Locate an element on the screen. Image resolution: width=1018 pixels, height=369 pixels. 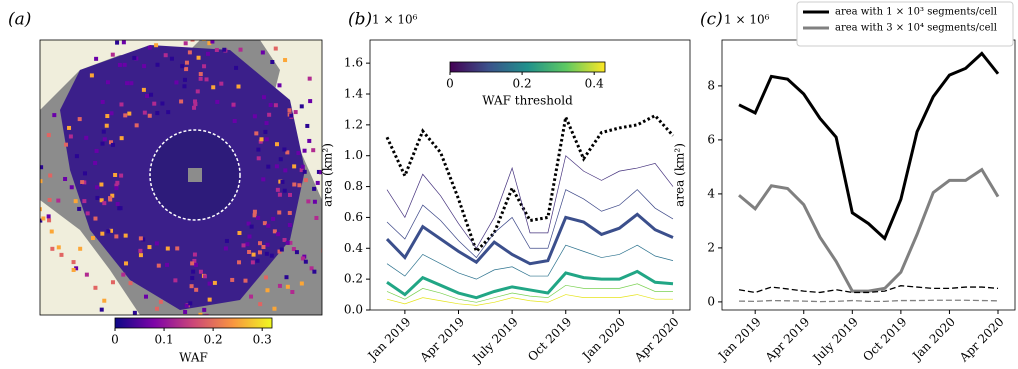
colorbar-tick-label: 0.4 is located at coordinates (594, 84).